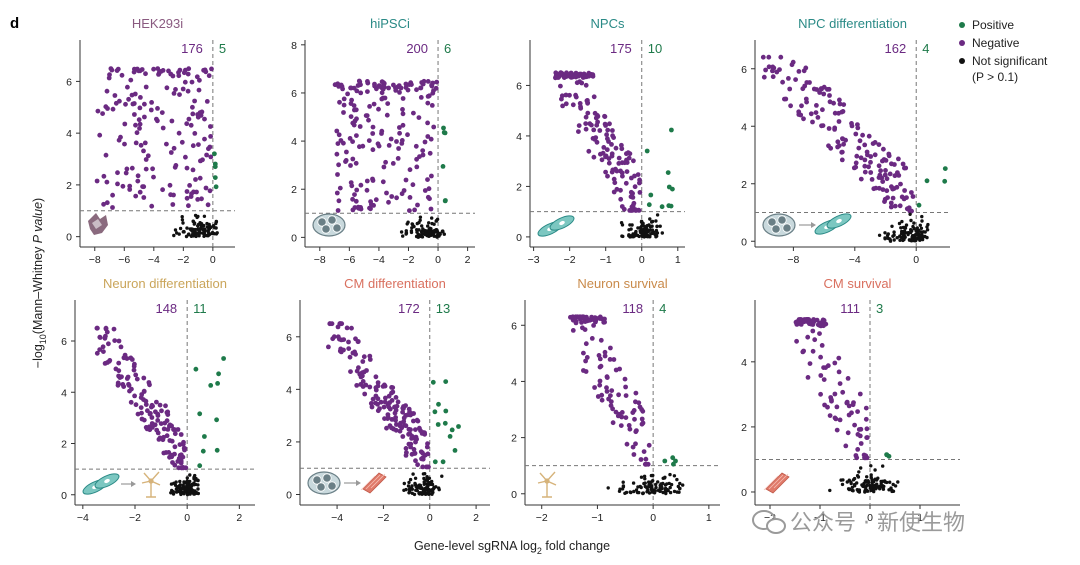 The height and width of the screenshot is (565, 1080). Describe the element at coordinates (166, 308) in the screenshot. I see `negative-count: 148` at that location.